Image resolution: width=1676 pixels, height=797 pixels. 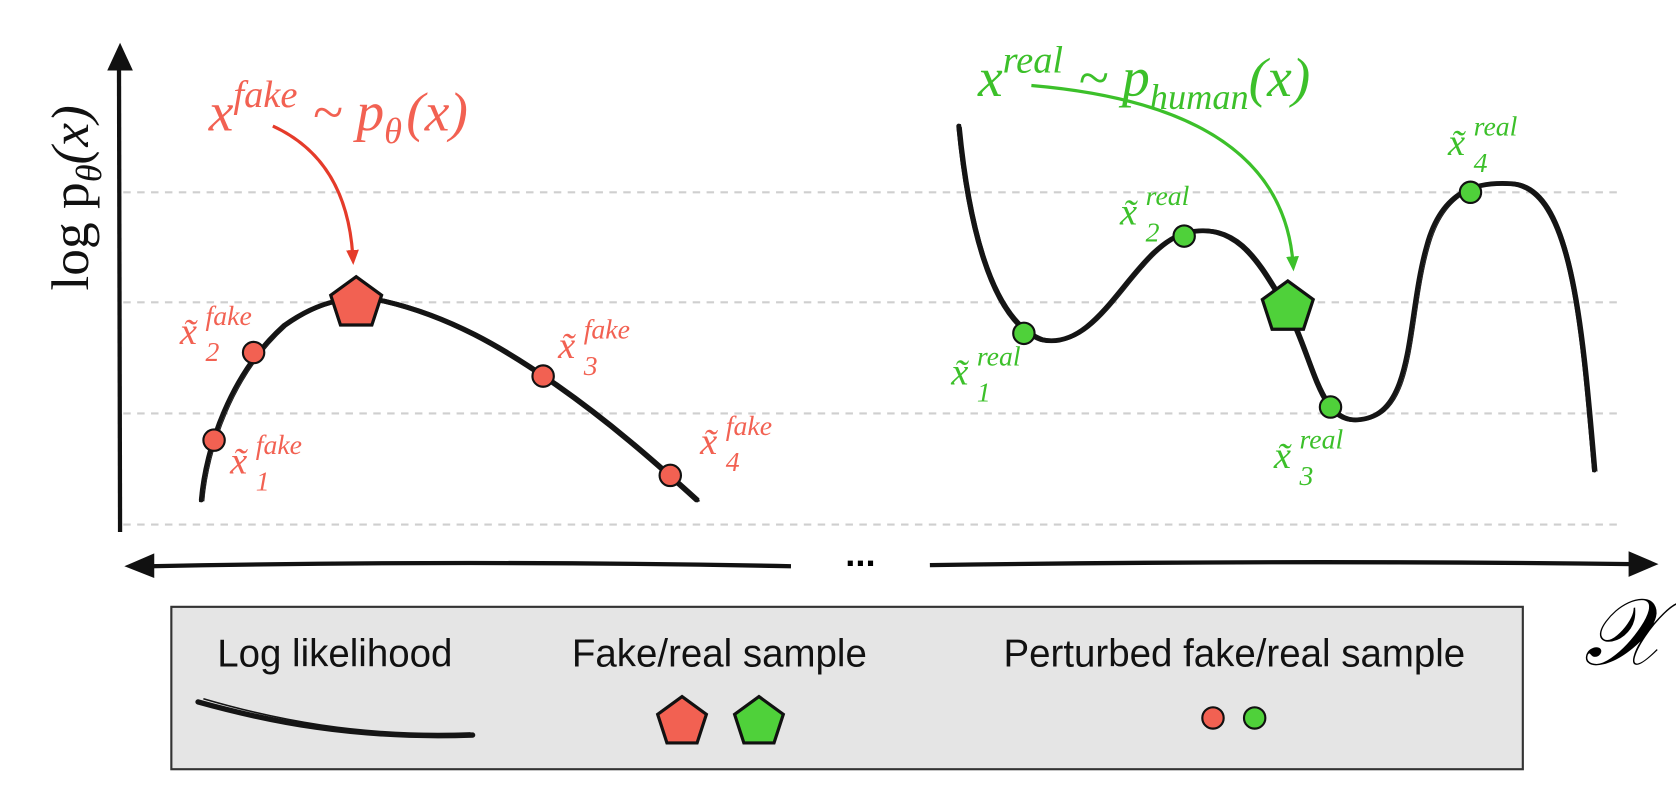 I want to click on y-axis, so click(x=119, y=299).